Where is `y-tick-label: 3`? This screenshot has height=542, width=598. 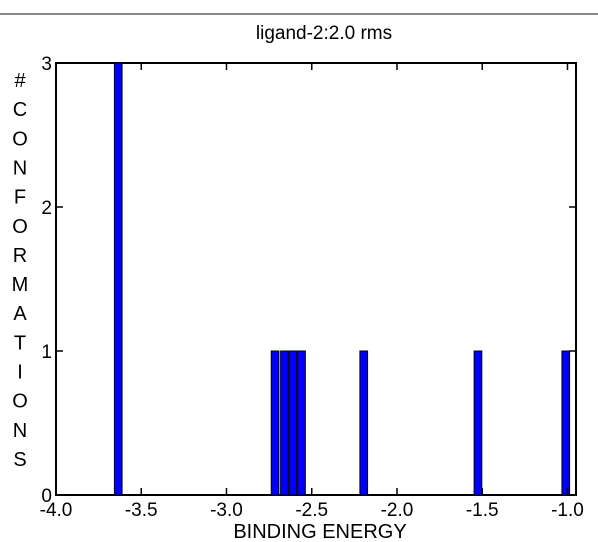 y-tick-label: 3 is located at coordinates (46, 64).